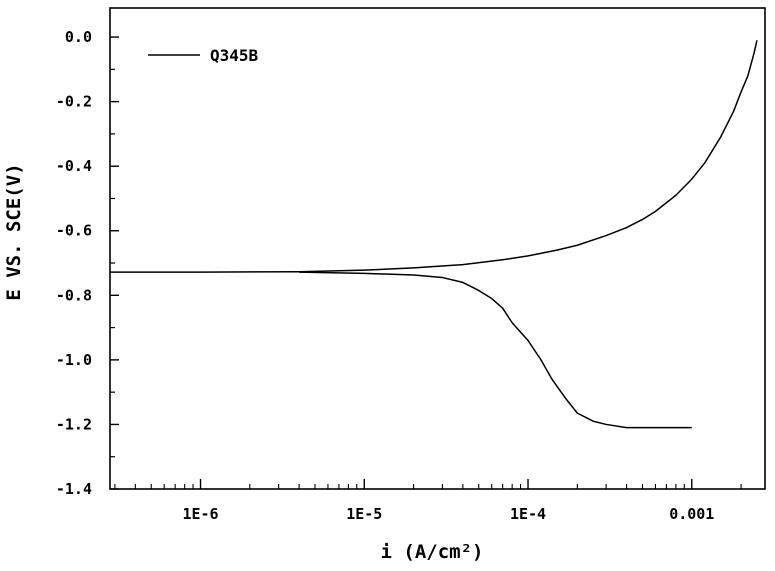 The height and width of the screenshot is (571, 775). Describe the element at coordinates (74, 489) in the screenshot. I see `y-tick-label: -1.4` at that location.